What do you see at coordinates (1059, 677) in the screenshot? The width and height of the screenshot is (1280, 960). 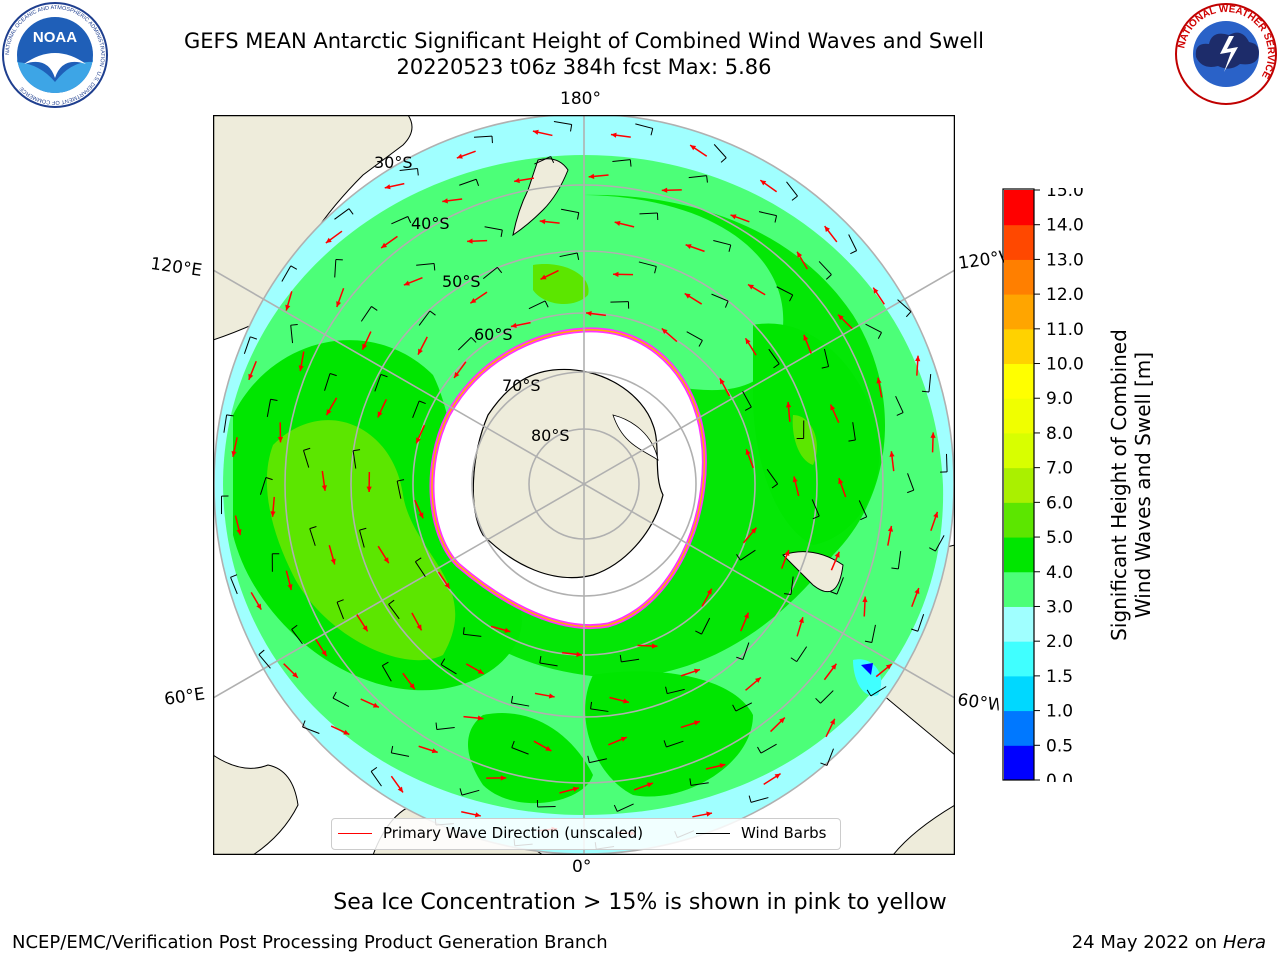 I see `colorbar-tick-label: 1.5` at bounding box center [1059, 677].